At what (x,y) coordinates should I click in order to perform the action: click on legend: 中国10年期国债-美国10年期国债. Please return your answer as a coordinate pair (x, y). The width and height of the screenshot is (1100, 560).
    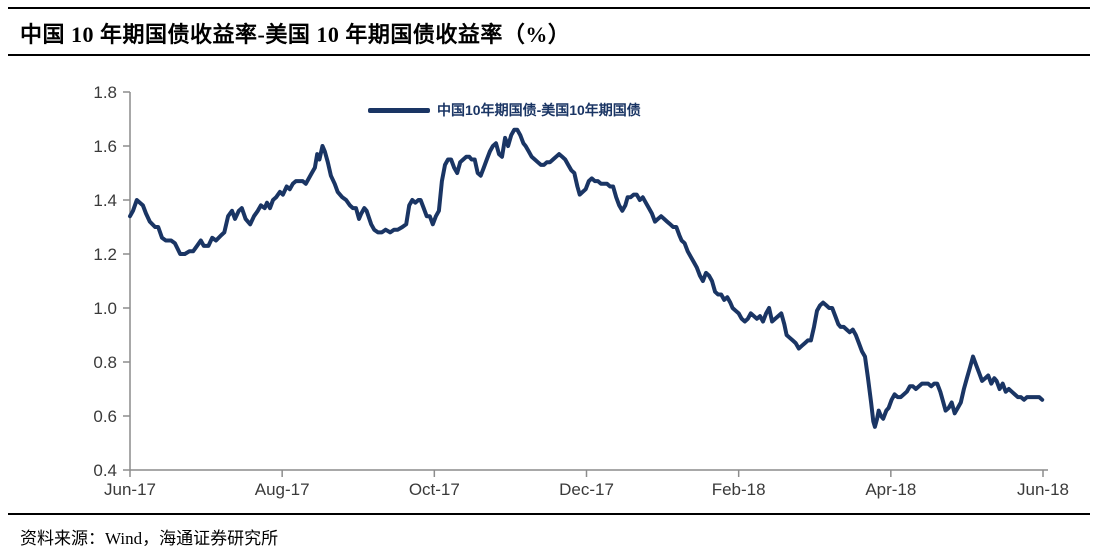
    Looking at the image, I should click on (504, 110).